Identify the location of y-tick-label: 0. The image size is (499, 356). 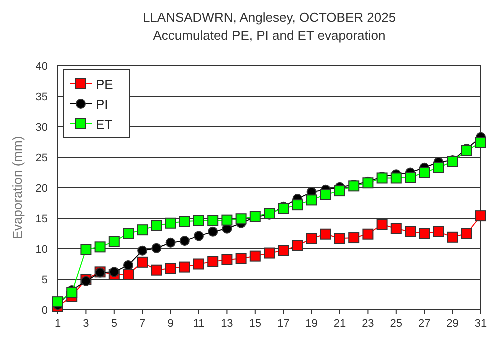
(45, 311).